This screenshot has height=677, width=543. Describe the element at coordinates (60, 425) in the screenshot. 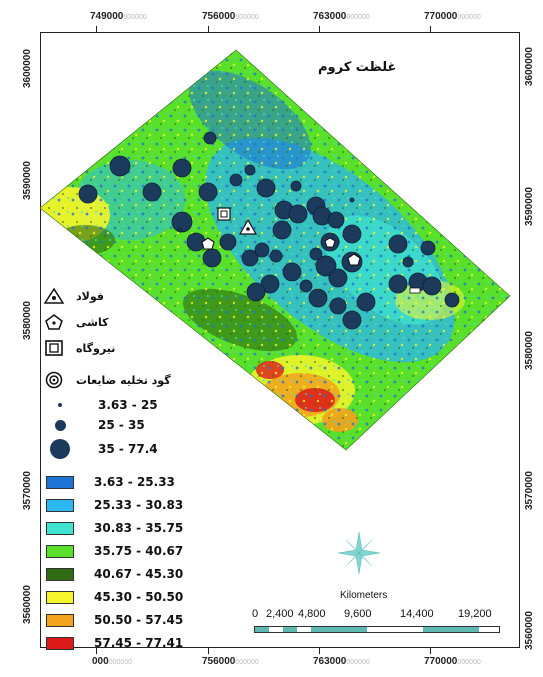

I see `point-medium-icon` at that location.